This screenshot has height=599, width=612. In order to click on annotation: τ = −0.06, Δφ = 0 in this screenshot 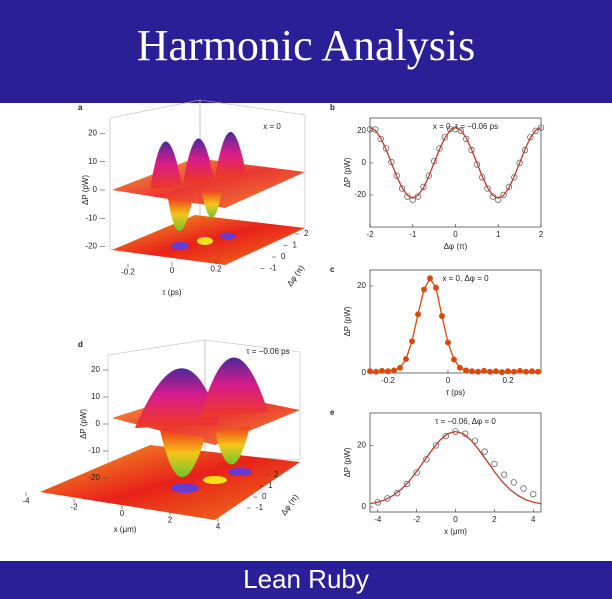, I will do `click(465, 421)`.